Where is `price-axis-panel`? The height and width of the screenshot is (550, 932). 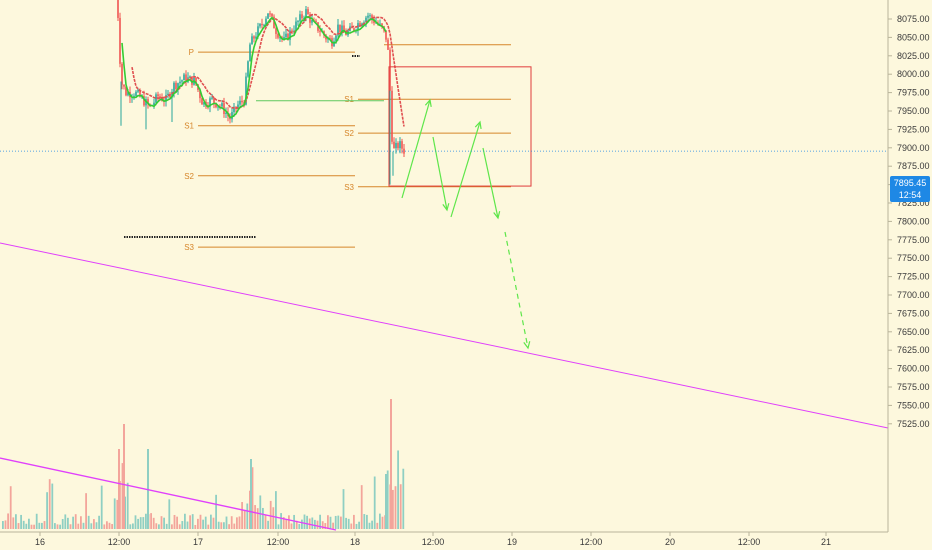
price-axis-panel is located at coordinates (910, 266).